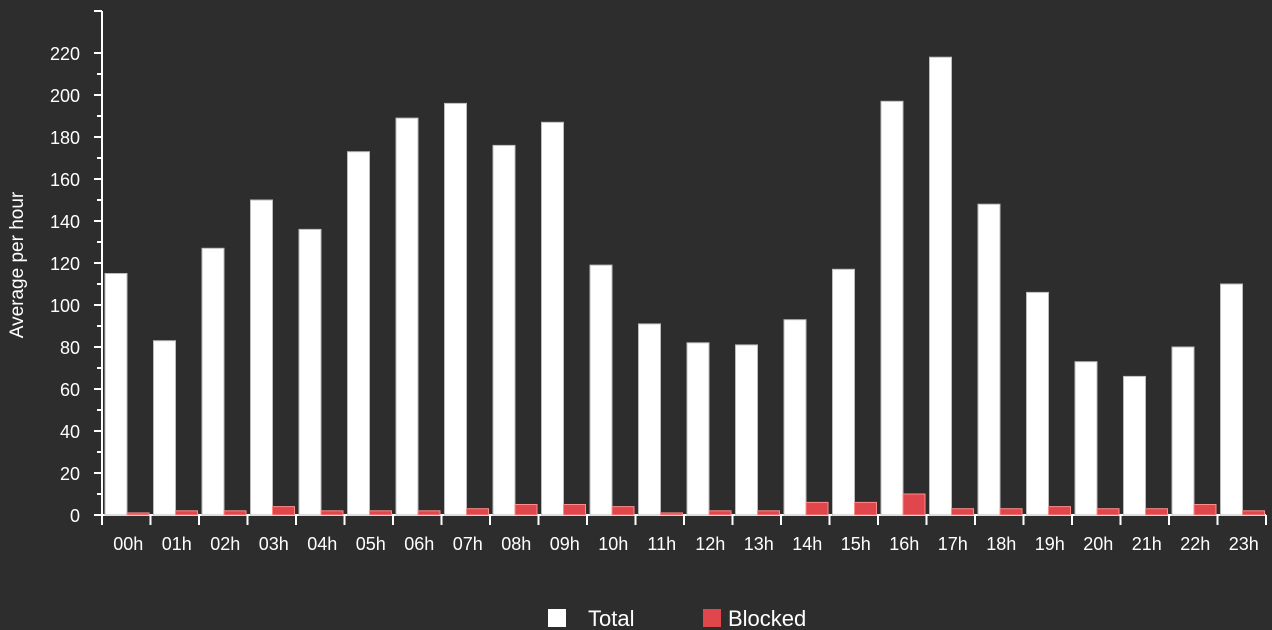 The width and height of the screenshot is (1272, 630). What do you see at coordinates (128, 544) in the screenshot?
I see `x-tick-label: 00h` at bounding box center [128, 544].